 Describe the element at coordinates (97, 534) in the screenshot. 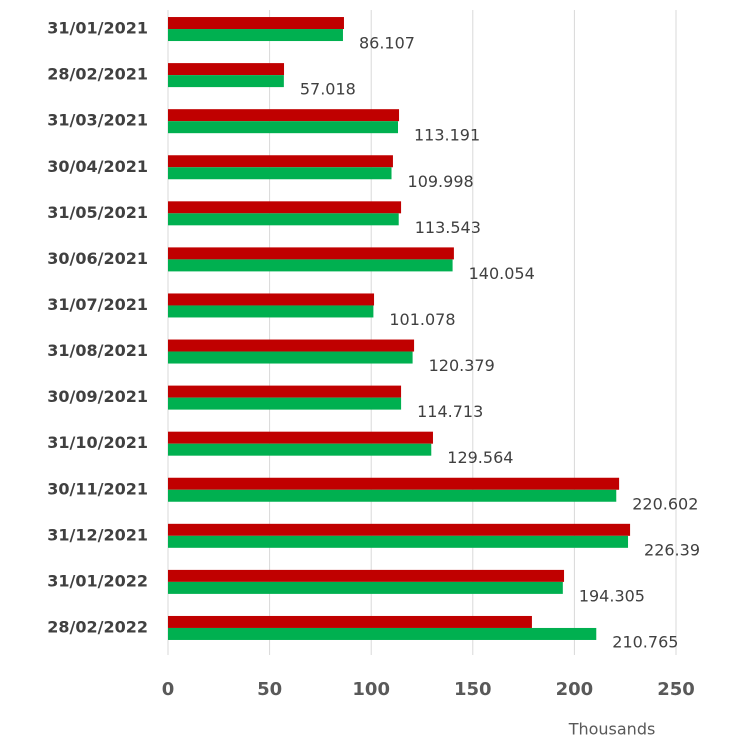

I see `y-tick-label: 31/12/2021` at that location.